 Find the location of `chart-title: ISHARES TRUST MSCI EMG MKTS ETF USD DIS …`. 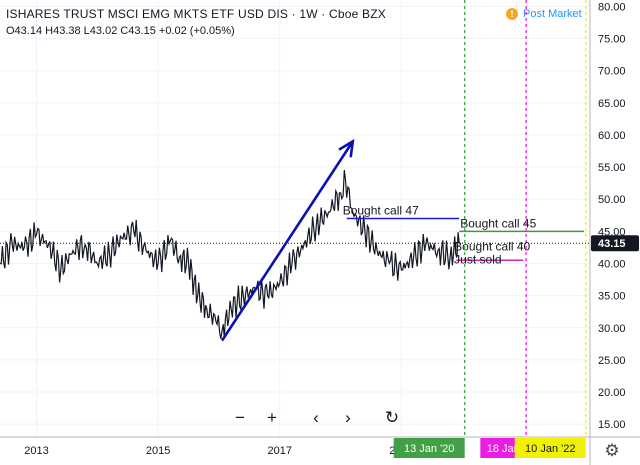

chart-title: ISHARES TRUST MSCI EMG MKTS ETF USD DIS … is located at coordinates (196, 14).